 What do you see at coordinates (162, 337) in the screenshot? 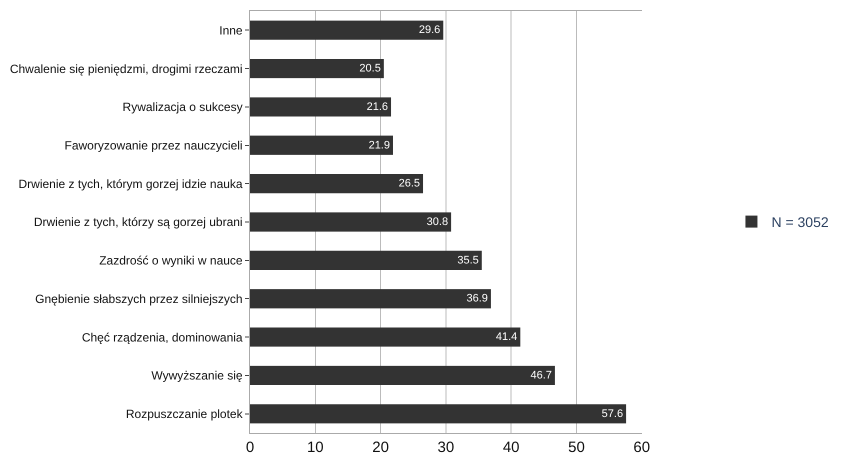
I see `y-tick-label: Chęć rządzenia, dominowania` at bounding box center [162, 337].